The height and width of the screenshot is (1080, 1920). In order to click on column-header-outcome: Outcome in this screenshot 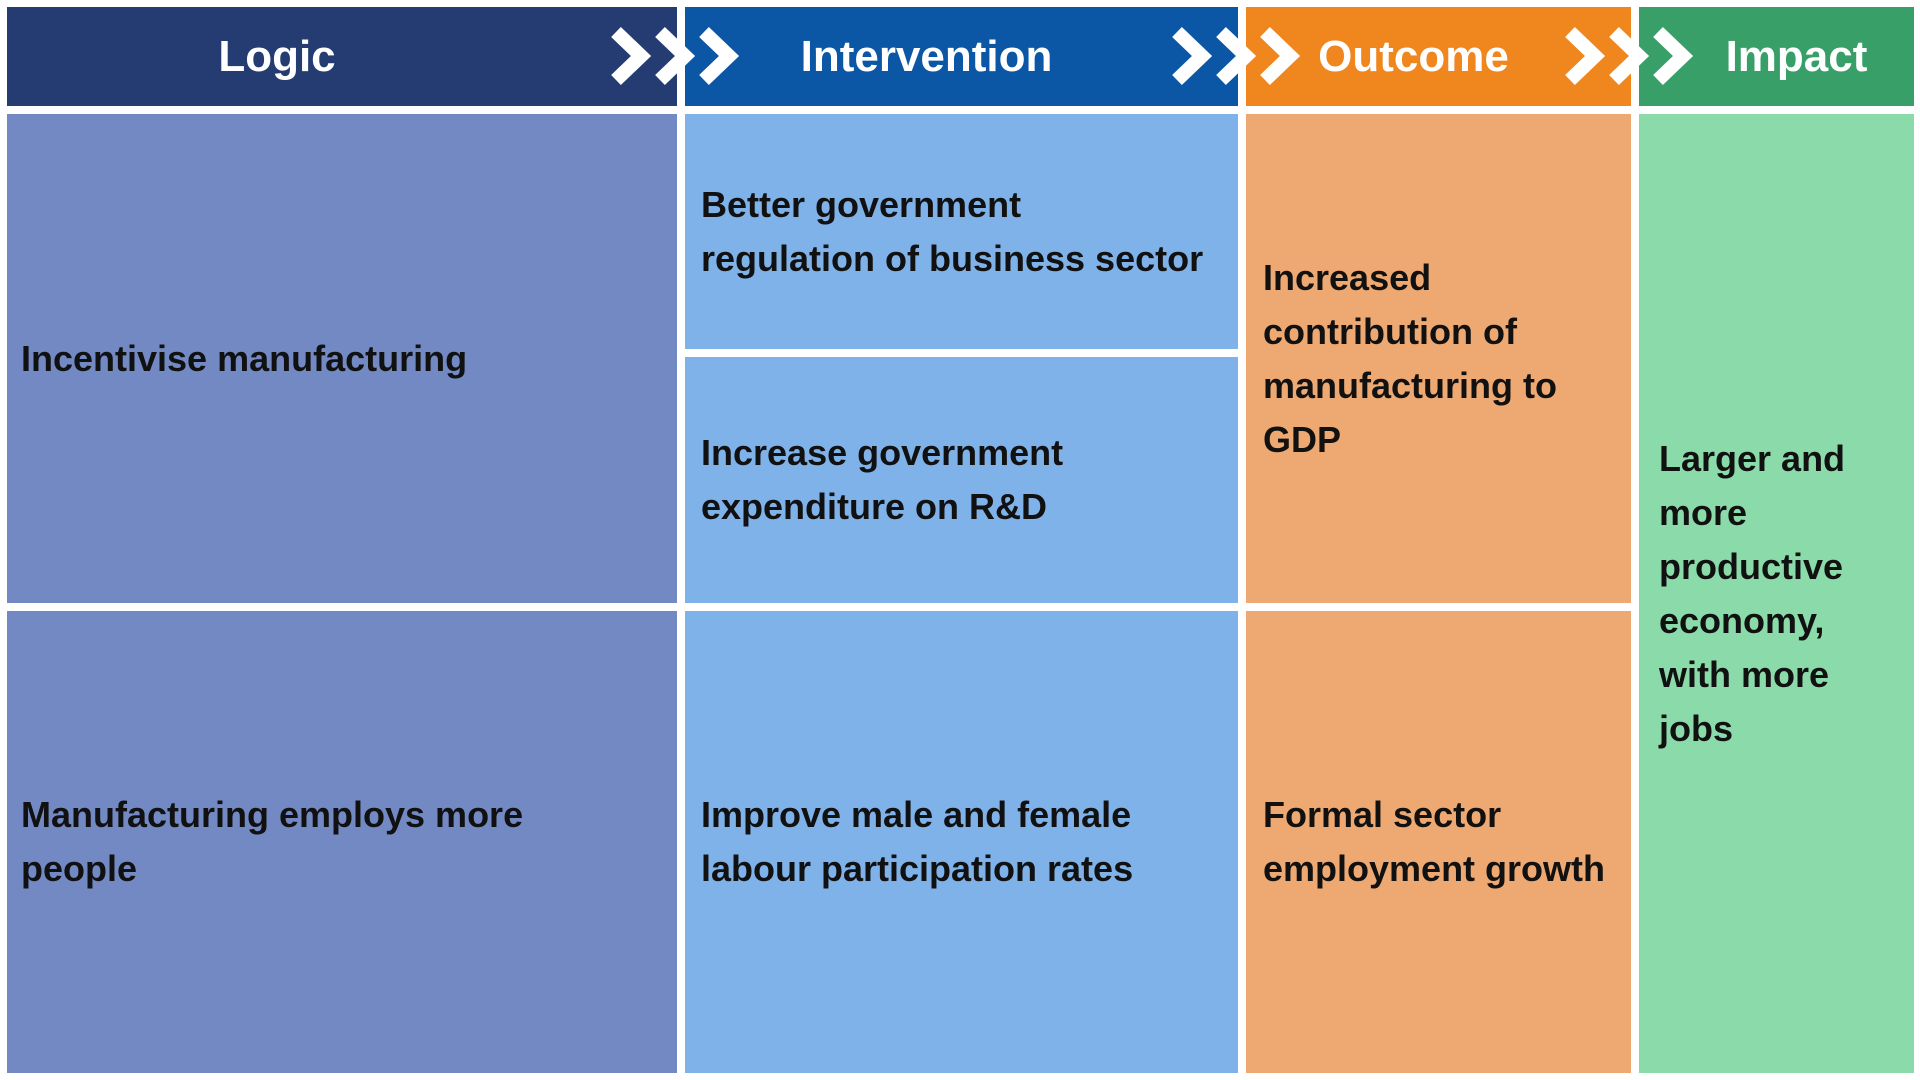, I will do `click(1438, 56)`.